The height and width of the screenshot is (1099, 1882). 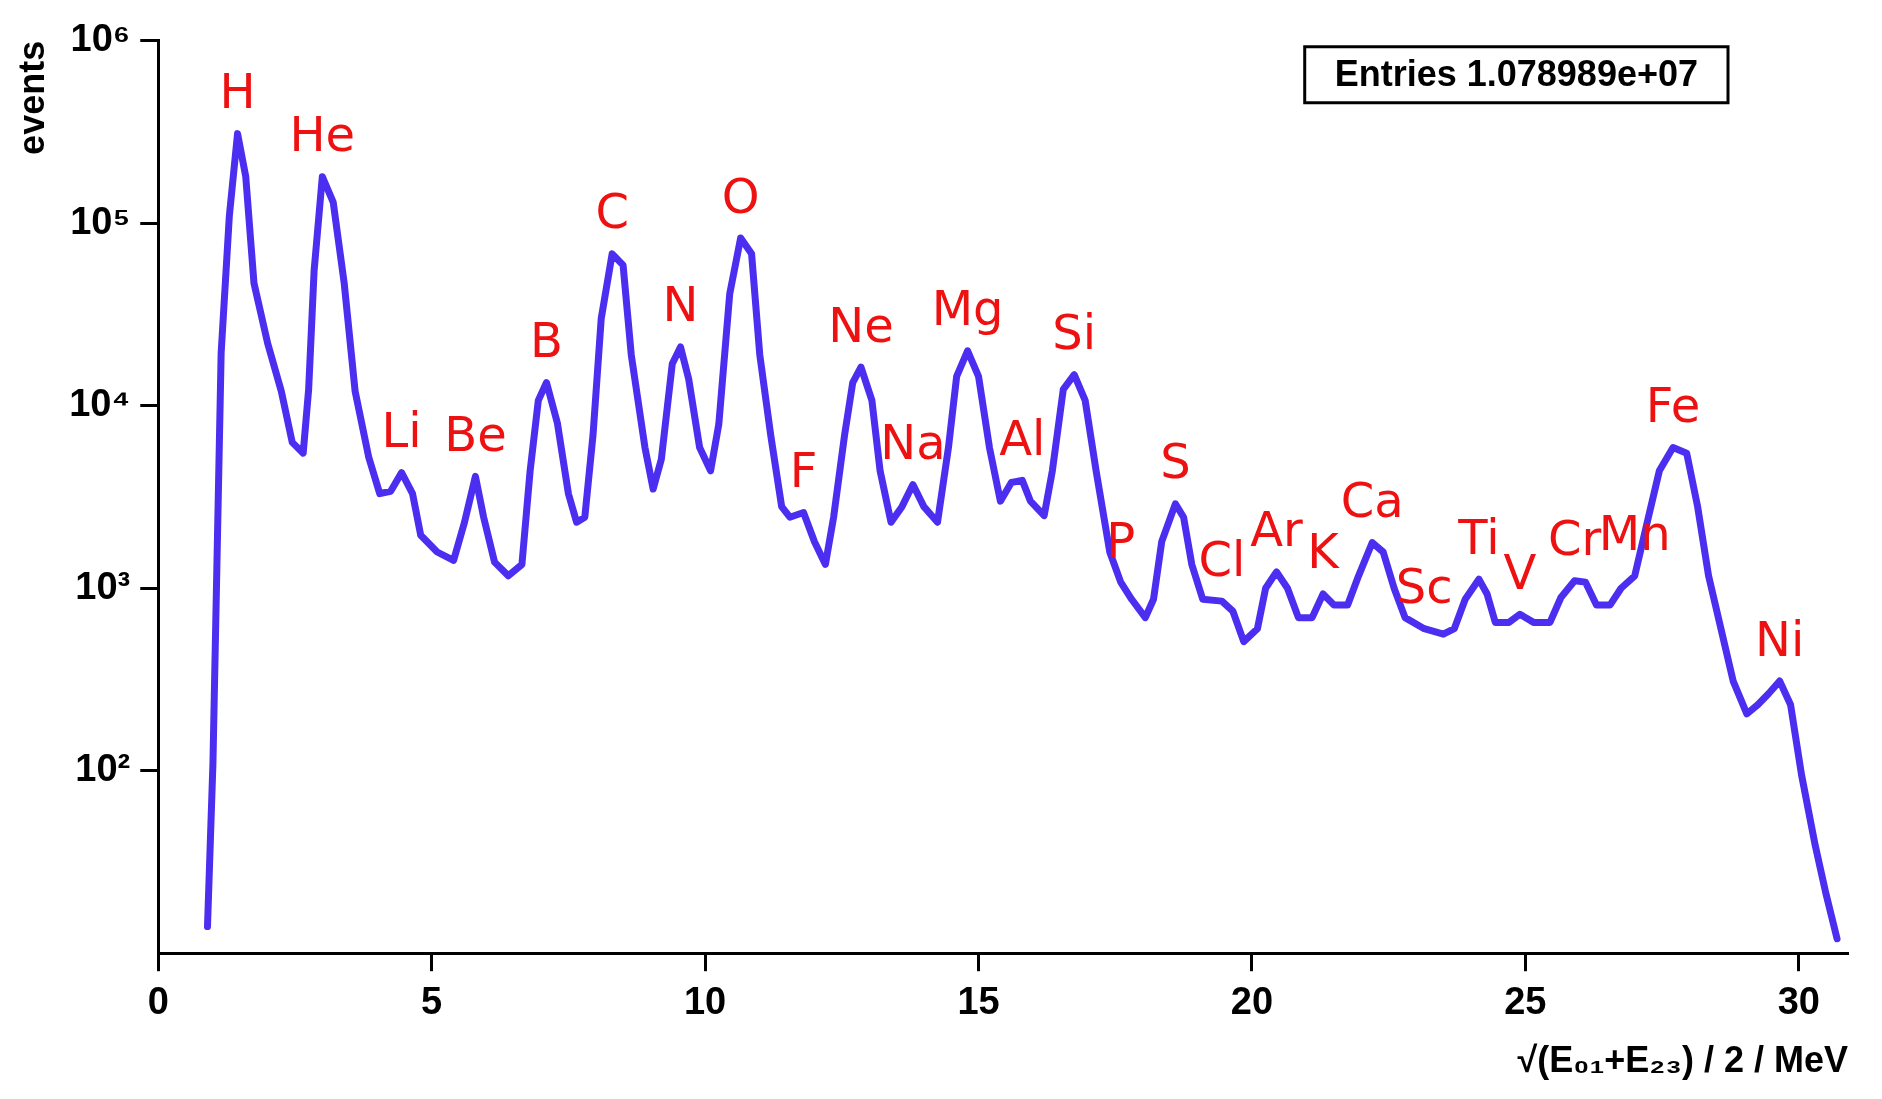 I want to click on annotation: Ar, so click(x=1277, y=529).